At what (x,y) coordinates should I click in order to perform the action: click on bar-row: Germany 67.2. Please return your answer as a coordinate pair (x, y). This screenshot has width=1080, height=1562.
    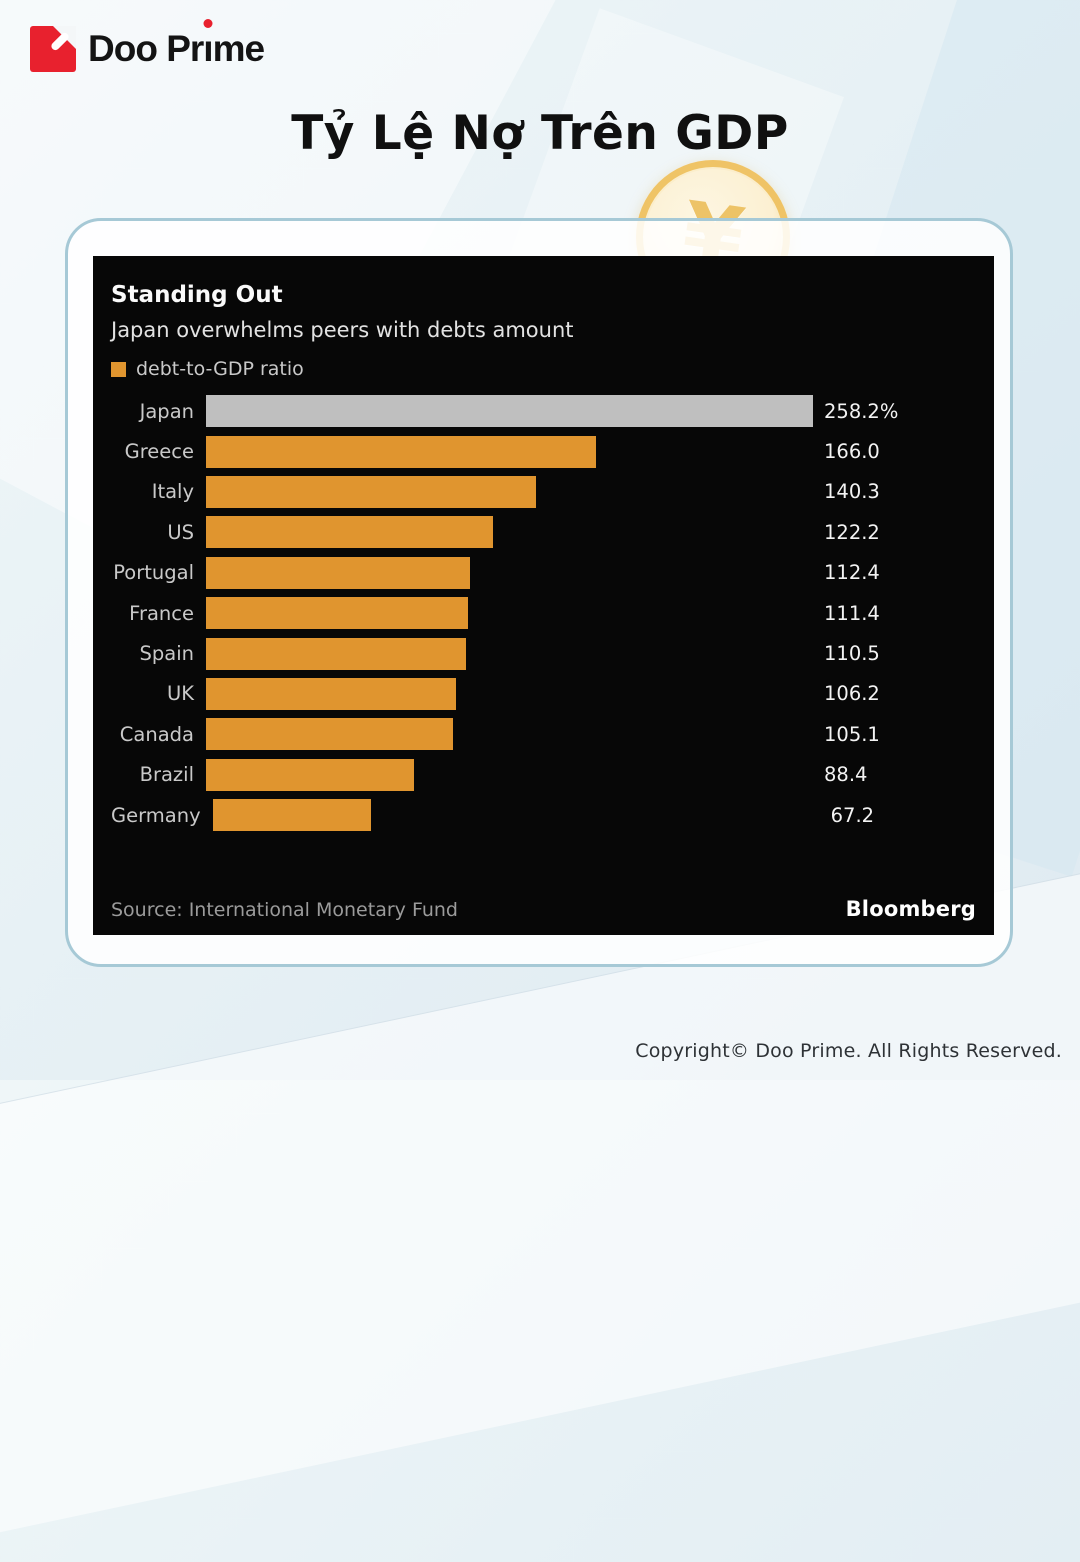
    Looking at the image, I should click on (543, 815).